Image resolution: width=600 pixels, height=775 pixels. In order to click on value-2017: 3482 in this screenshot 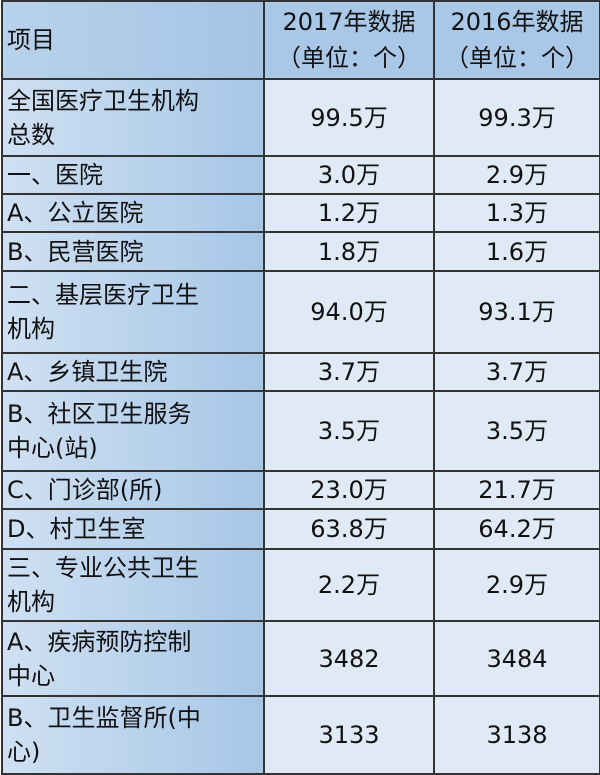, I will do `click(349, 658)`.